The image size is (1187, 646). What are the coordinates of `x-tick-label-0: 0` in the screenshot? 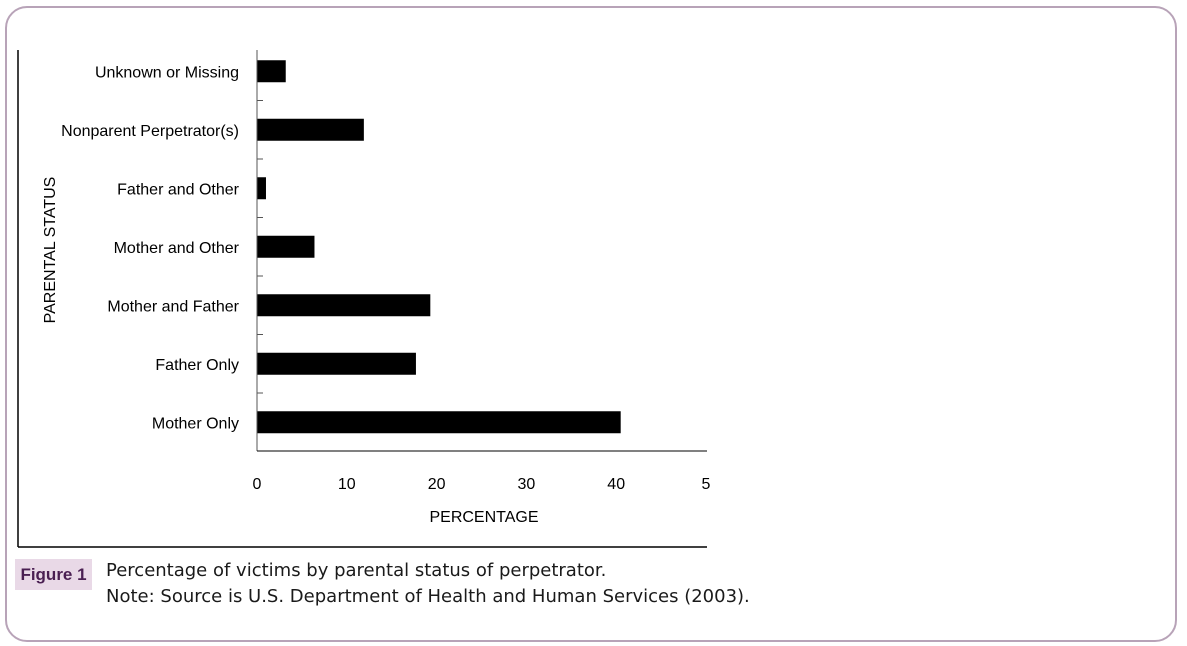 It's located at (257, 484).